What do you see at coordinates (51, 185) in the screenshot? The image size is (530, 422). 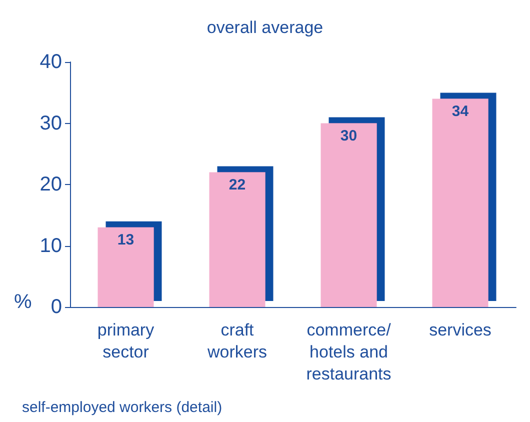 I see `y-tick-label: 20` at bounding box center [51, 185].